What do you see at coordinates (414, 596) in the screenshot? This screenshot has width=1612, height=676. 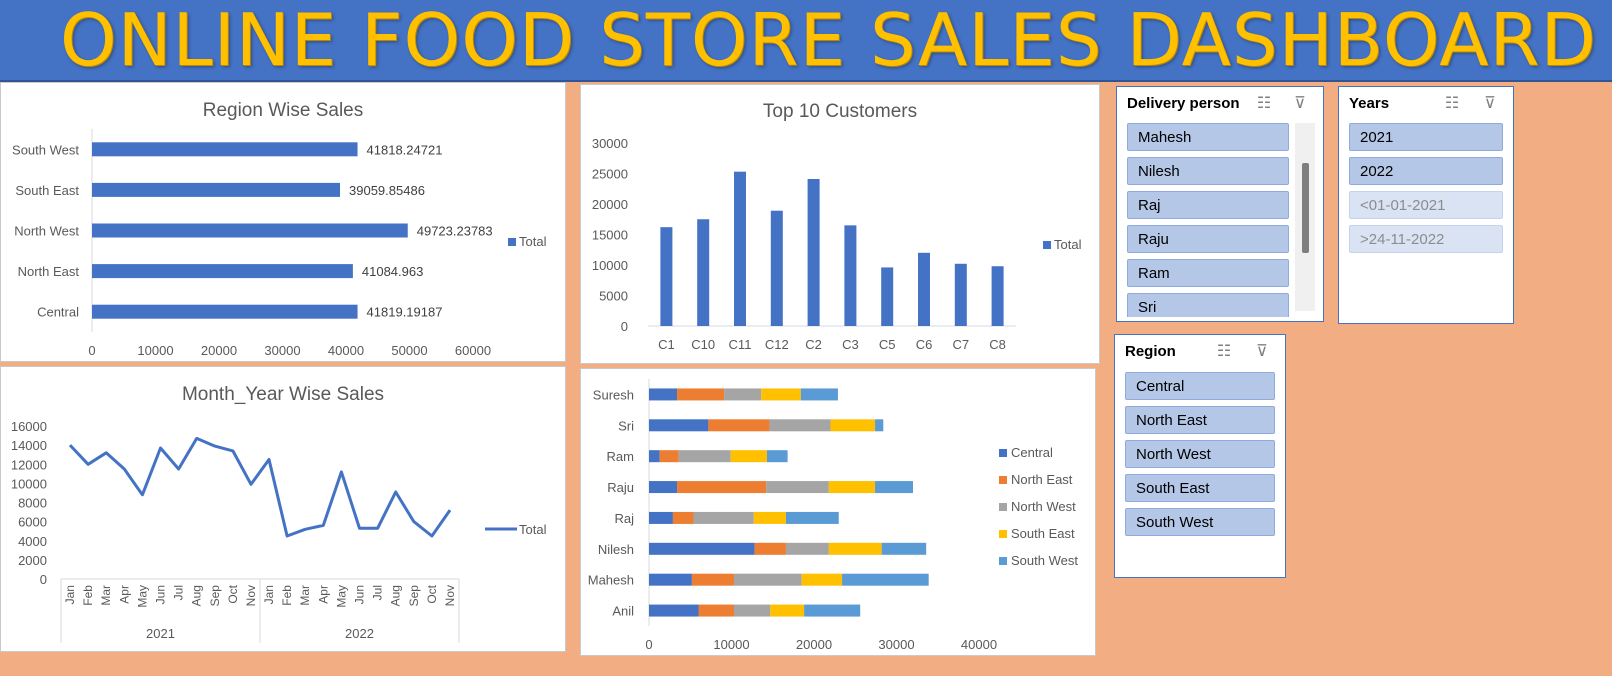 I see `month-label: Sep` at bounding box center [414, 596].